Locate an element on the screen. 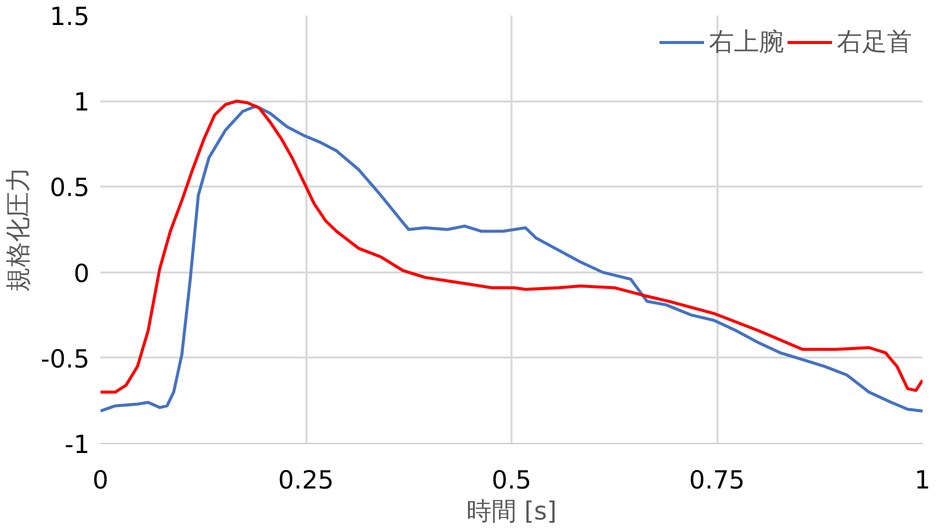 Image resolution: width=942 pixels, height=528 pixels. x-tick-label: 0.25 is located at coordinates (306, 480).